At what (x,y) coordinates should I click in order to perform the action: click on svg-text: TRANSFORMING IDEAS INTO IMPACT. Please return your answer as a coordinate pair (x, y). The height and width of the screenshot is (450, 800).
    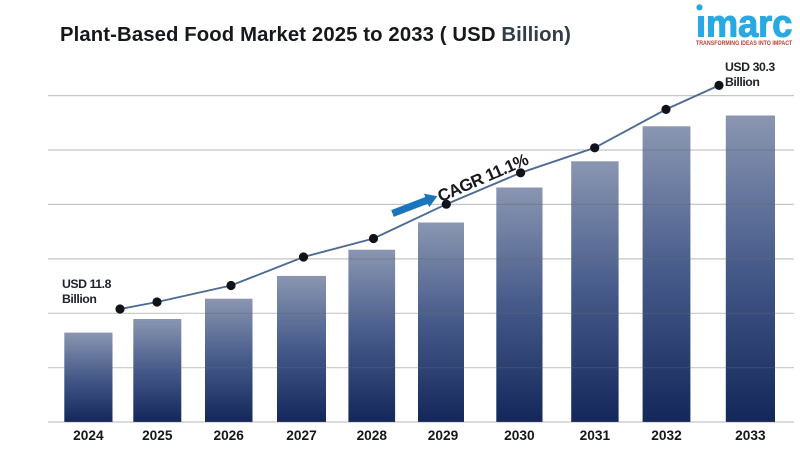
    Looking at the image, I should click on (744, 43).